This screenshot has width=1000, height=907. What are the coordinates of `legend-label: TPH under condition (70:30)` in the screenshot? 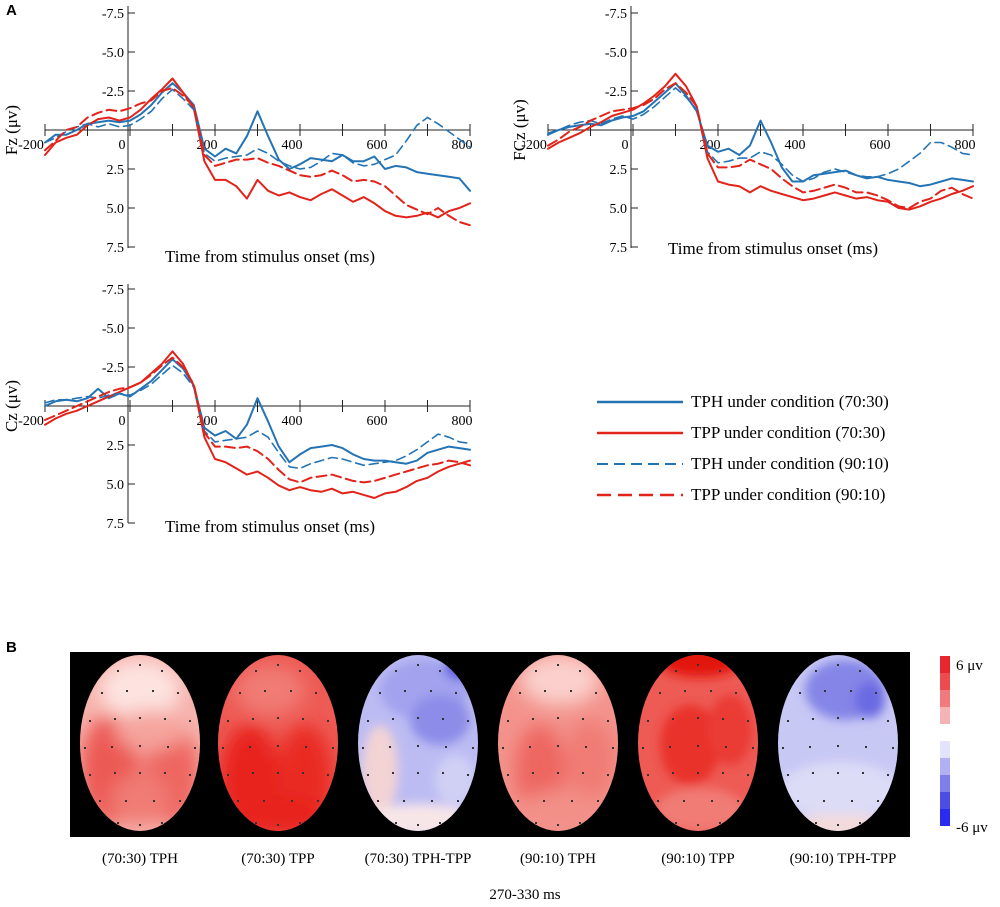 It's located at (790, 401).